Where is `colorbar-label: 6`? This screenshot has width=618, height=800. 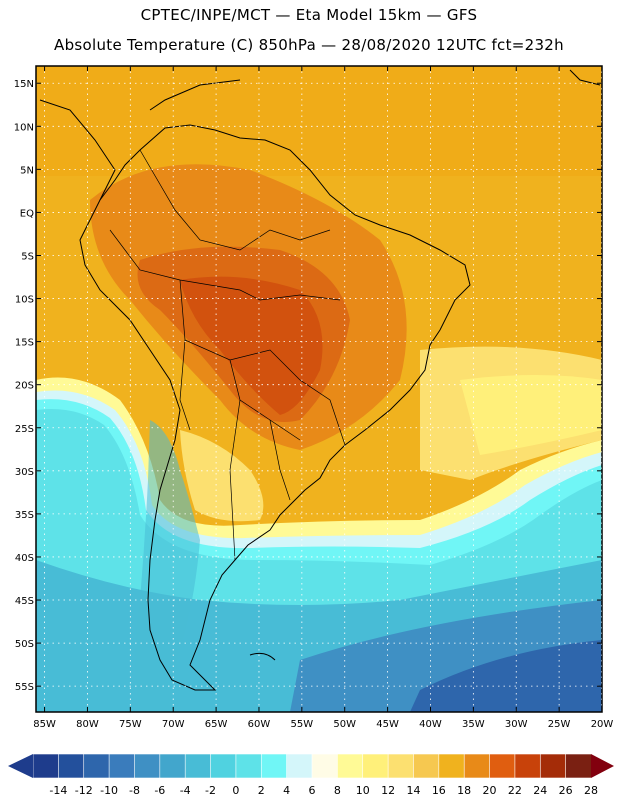 colorbar-label: 6 is located at coordinates (312, 790).